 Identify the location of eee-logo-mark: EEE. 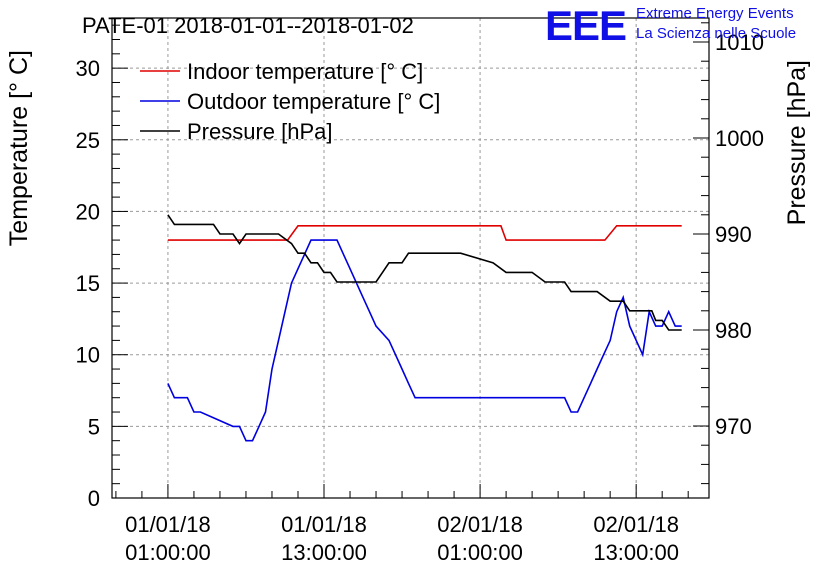
(585, 25).